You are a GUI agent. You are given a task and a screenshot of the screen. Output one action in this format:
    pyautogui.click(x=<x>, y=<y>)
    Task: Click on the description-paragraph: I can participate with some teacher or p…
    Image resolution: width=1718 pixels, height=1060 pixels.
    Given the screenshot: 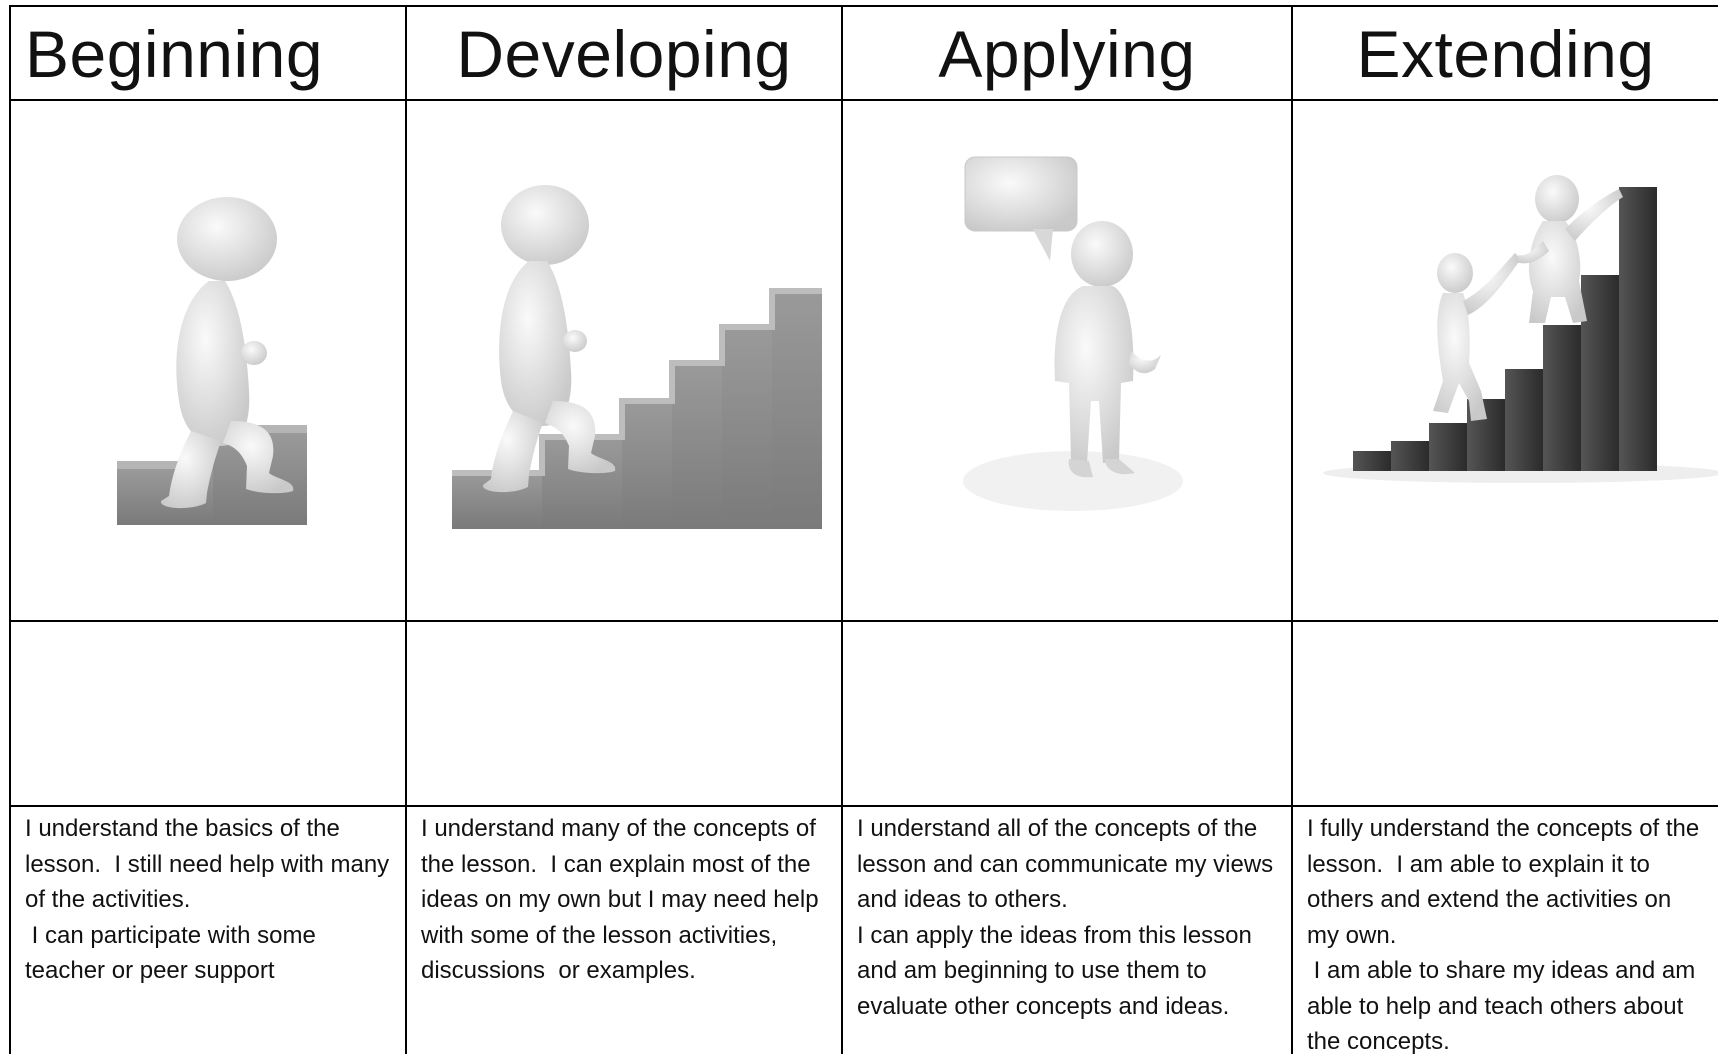 What is the action you would take?
    pyautogui.click(x=174, y=953)
    